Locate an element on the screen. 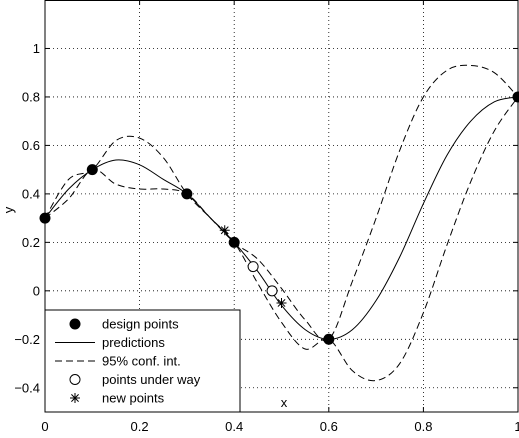 This screenshot has width=519, height=438. y-tick-label: 0.2 is located at coordinates (31, 242).